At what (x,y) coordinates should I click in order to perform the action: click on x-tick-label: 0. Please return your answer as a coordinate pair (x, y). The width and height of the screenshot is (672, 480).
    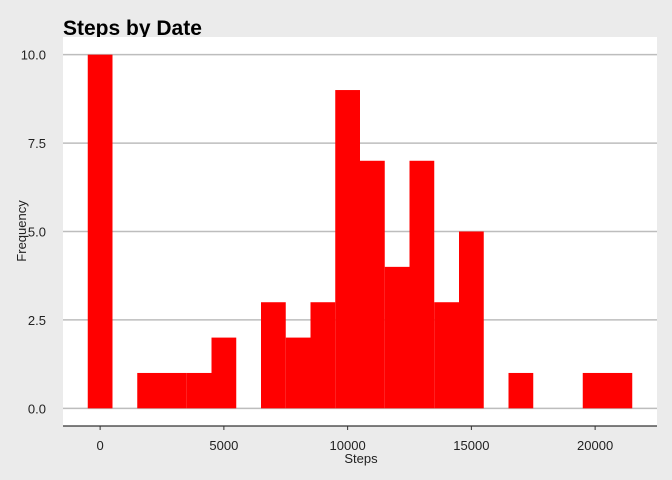
    Looking at the image, I should click on (100, 445).